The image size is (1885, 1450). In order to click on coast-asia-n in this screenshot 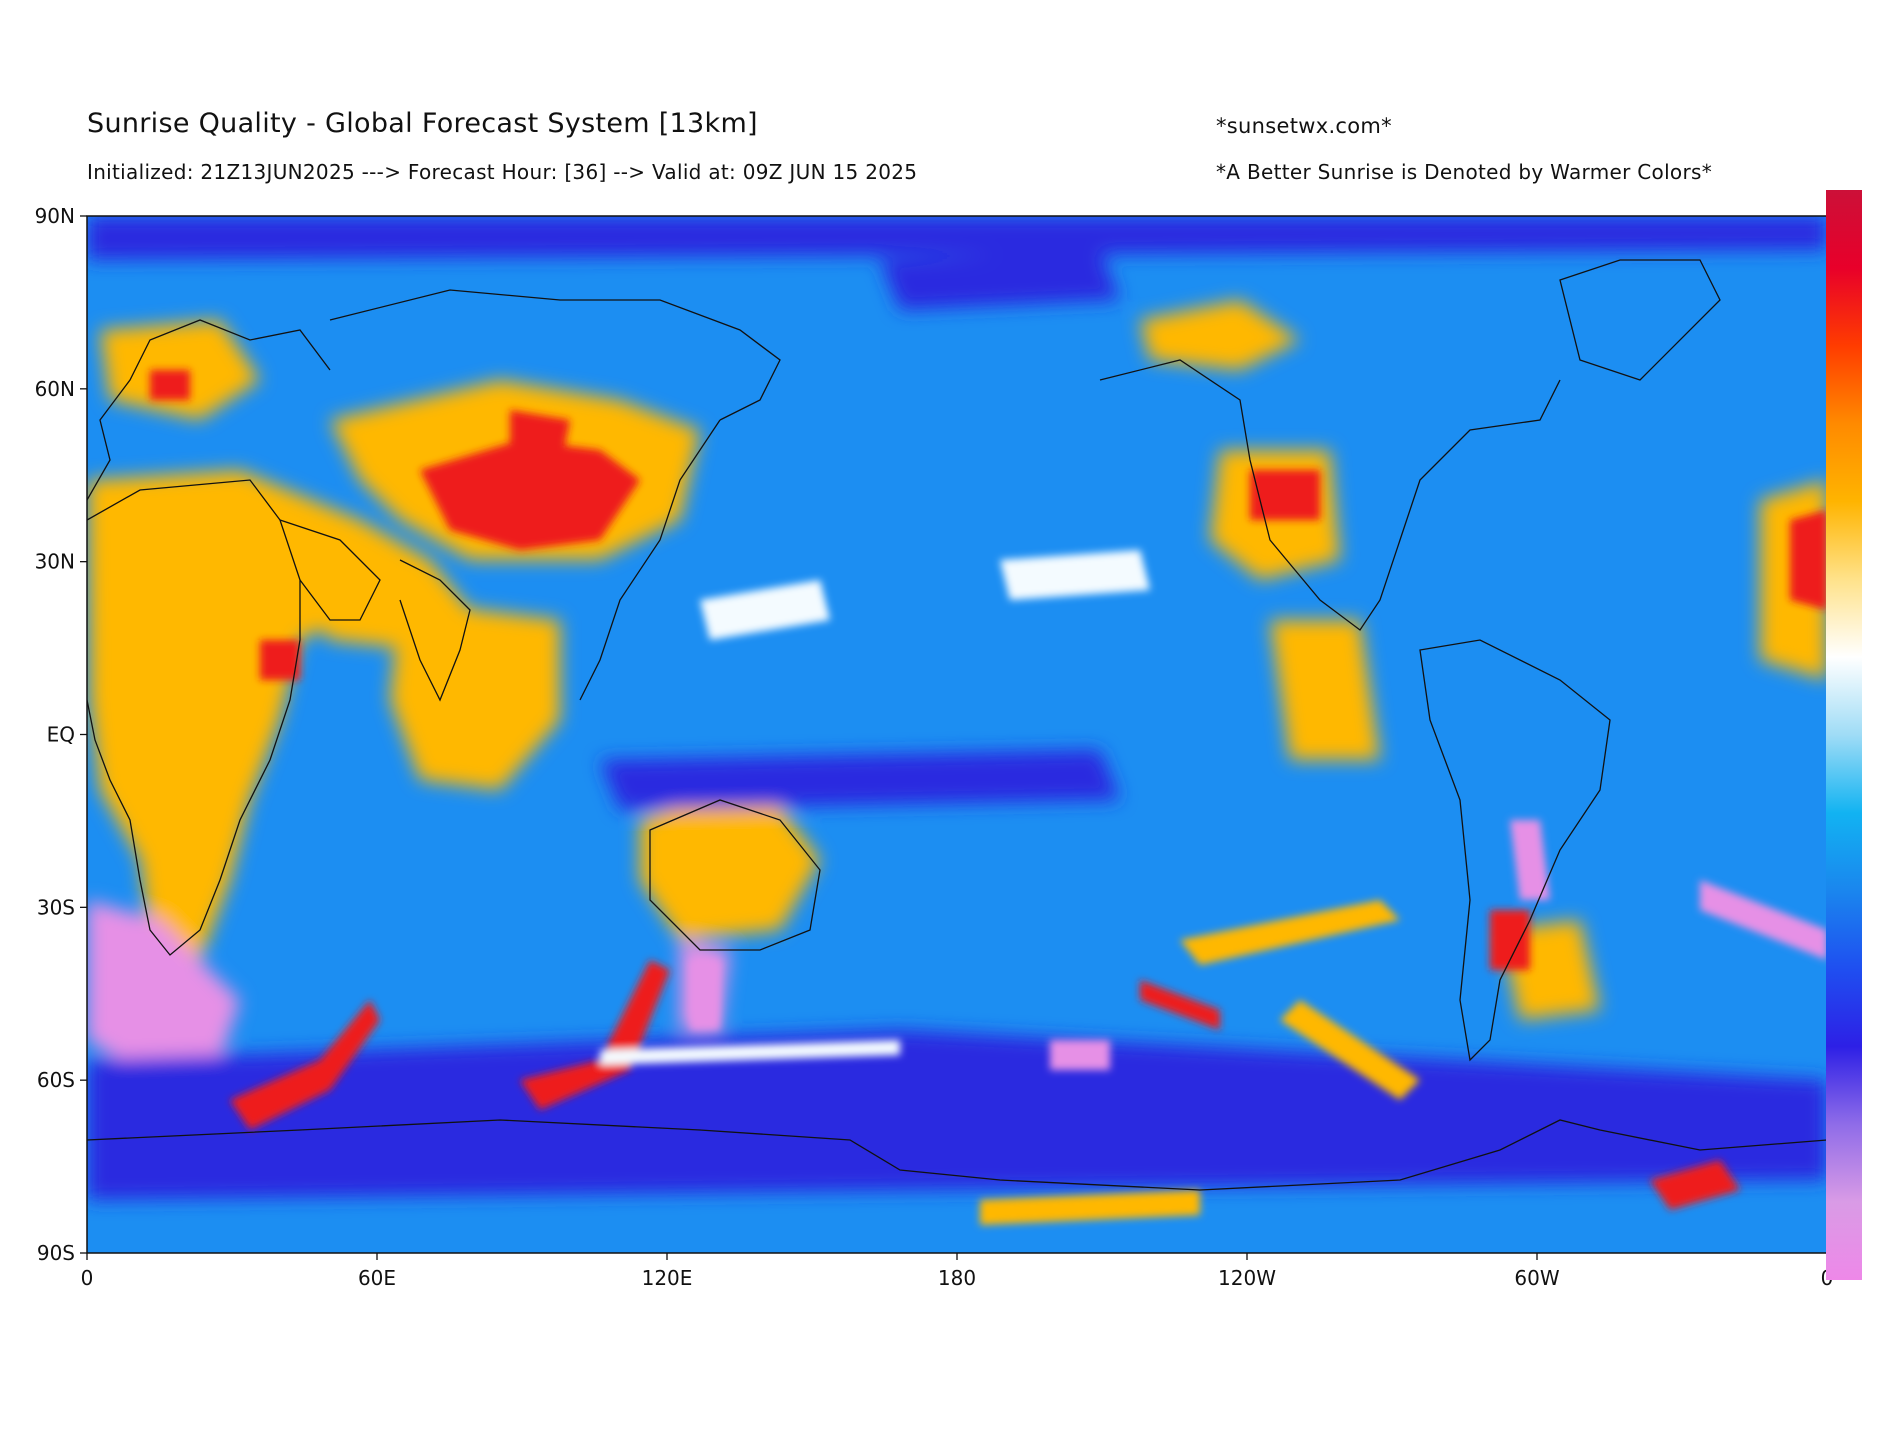, I will do `click(555, 355)`.